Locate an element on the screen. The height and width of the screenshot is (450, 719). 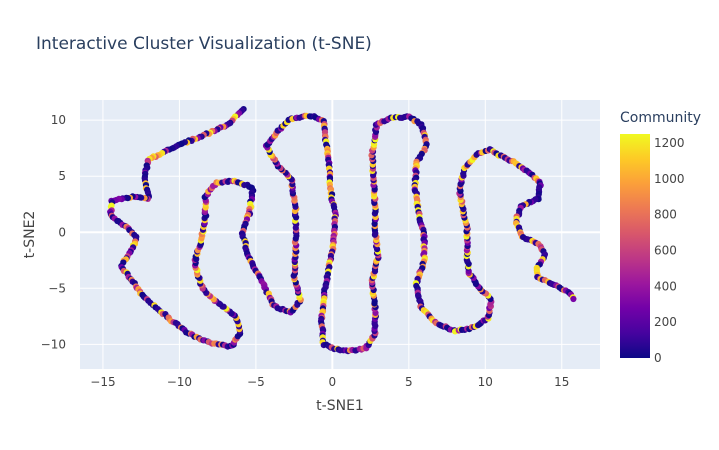
x-tick-label: 10 is located at coordinates (485, 382).